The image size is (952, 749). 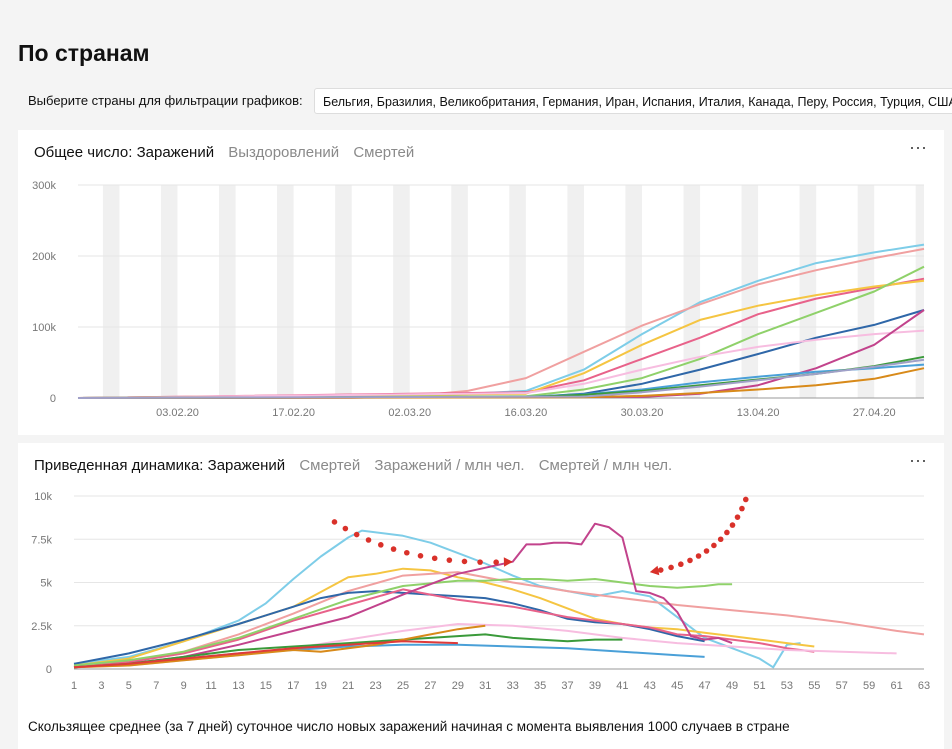 I want to click on filter-label: Выберите страны для фильтрации графиков:, so click(x=165, y=100).